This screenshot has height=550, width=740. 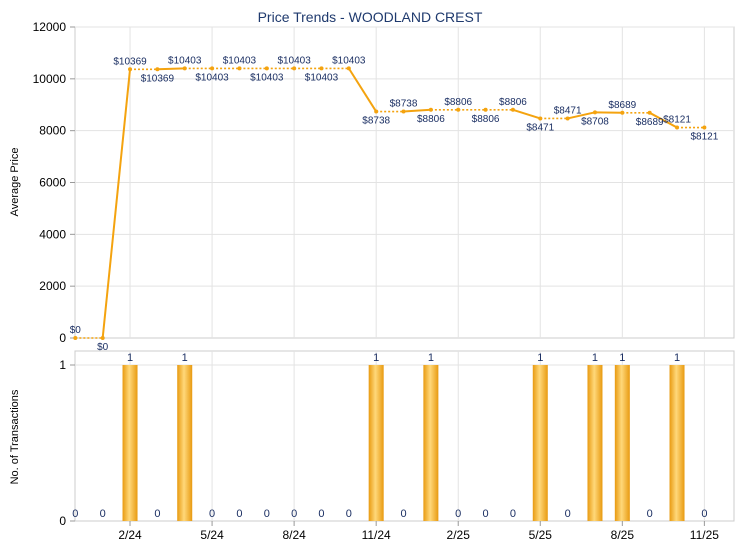 I want to click on price-y-tick-label: 6000, so click(x=52, y=183).